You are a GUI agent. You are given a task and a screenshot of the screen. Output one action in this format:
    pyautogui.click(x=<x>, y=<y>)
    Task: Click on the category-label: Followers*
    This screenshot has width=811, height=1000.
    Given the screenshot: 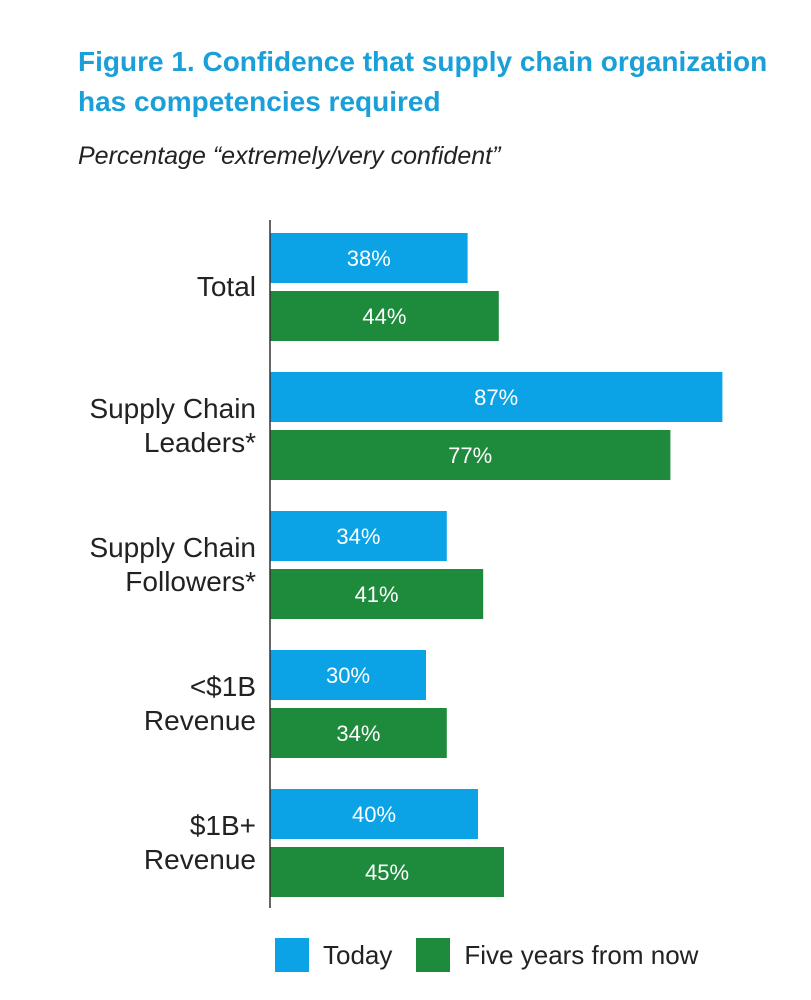 What is the action you would take?
    pyautogui.click(x=190, y=581)
    